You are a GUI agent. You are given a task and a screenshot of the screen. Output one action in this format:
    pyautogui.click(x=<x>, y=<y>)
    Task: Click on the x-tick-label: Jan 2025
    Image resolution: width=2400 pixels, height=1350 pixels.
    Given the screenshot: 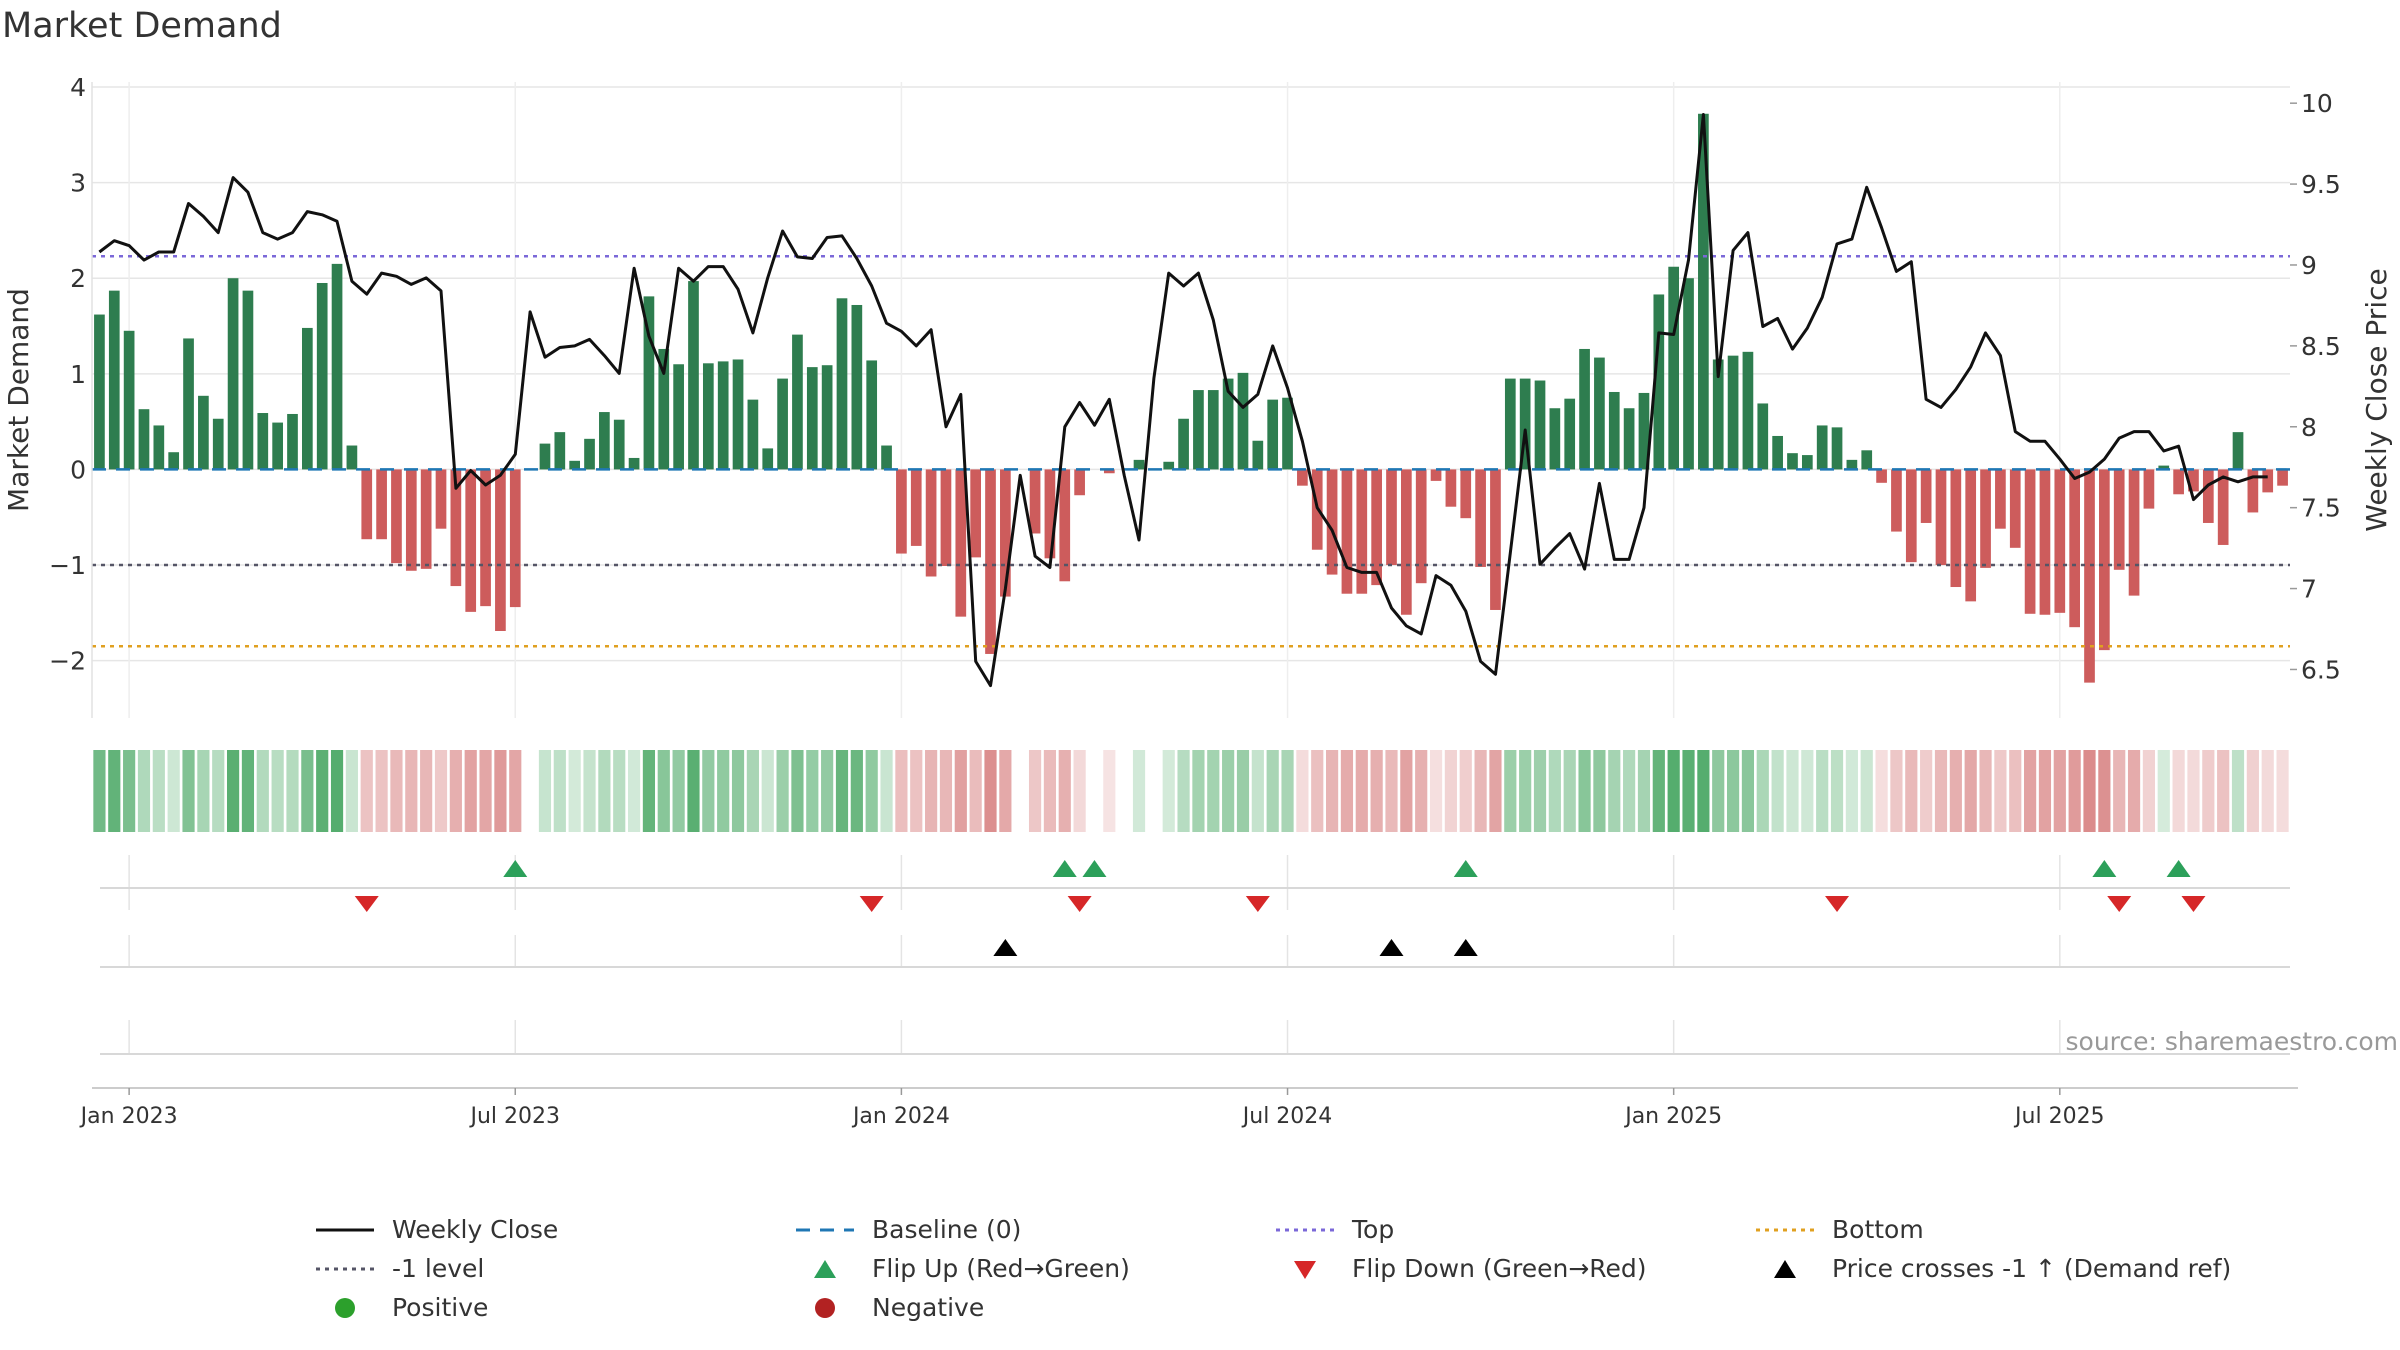 What is the action you would take?
    pyautogui.click(x=1672, y=1116)
    